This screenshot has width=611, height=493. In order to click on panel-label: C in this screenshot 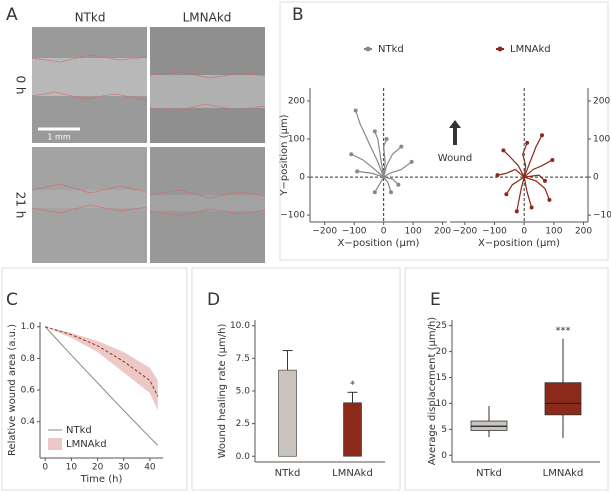, I will do `click(12, 300)`.